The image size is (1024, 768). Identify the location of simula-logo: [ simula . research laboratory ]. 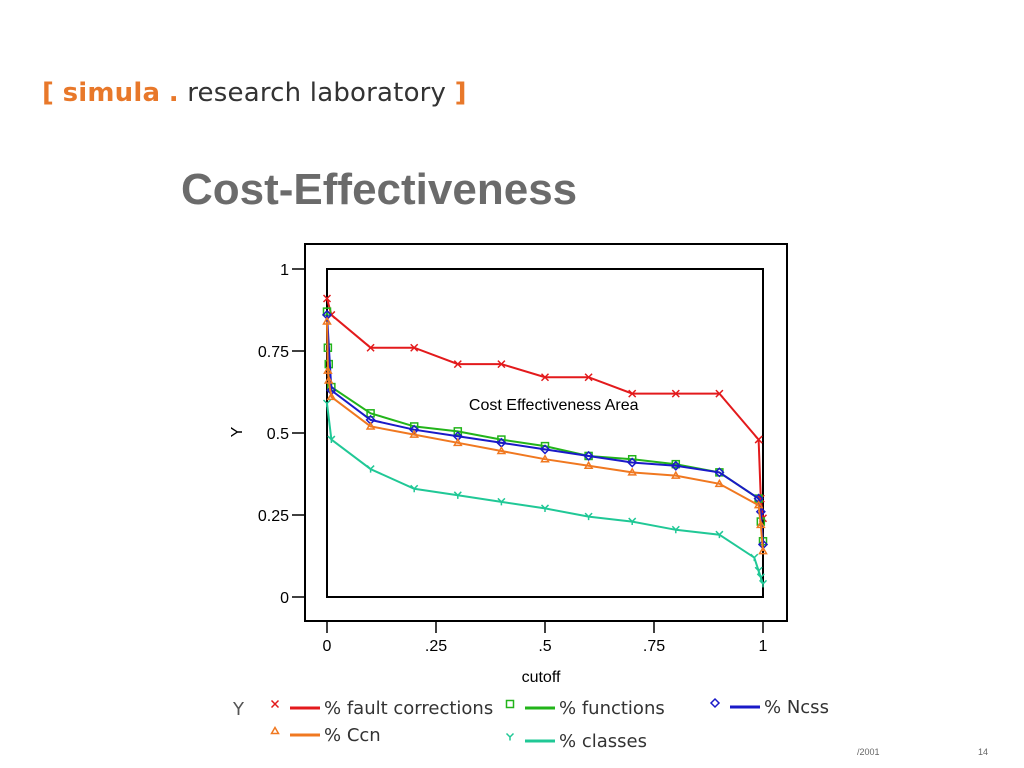
(254, 93).